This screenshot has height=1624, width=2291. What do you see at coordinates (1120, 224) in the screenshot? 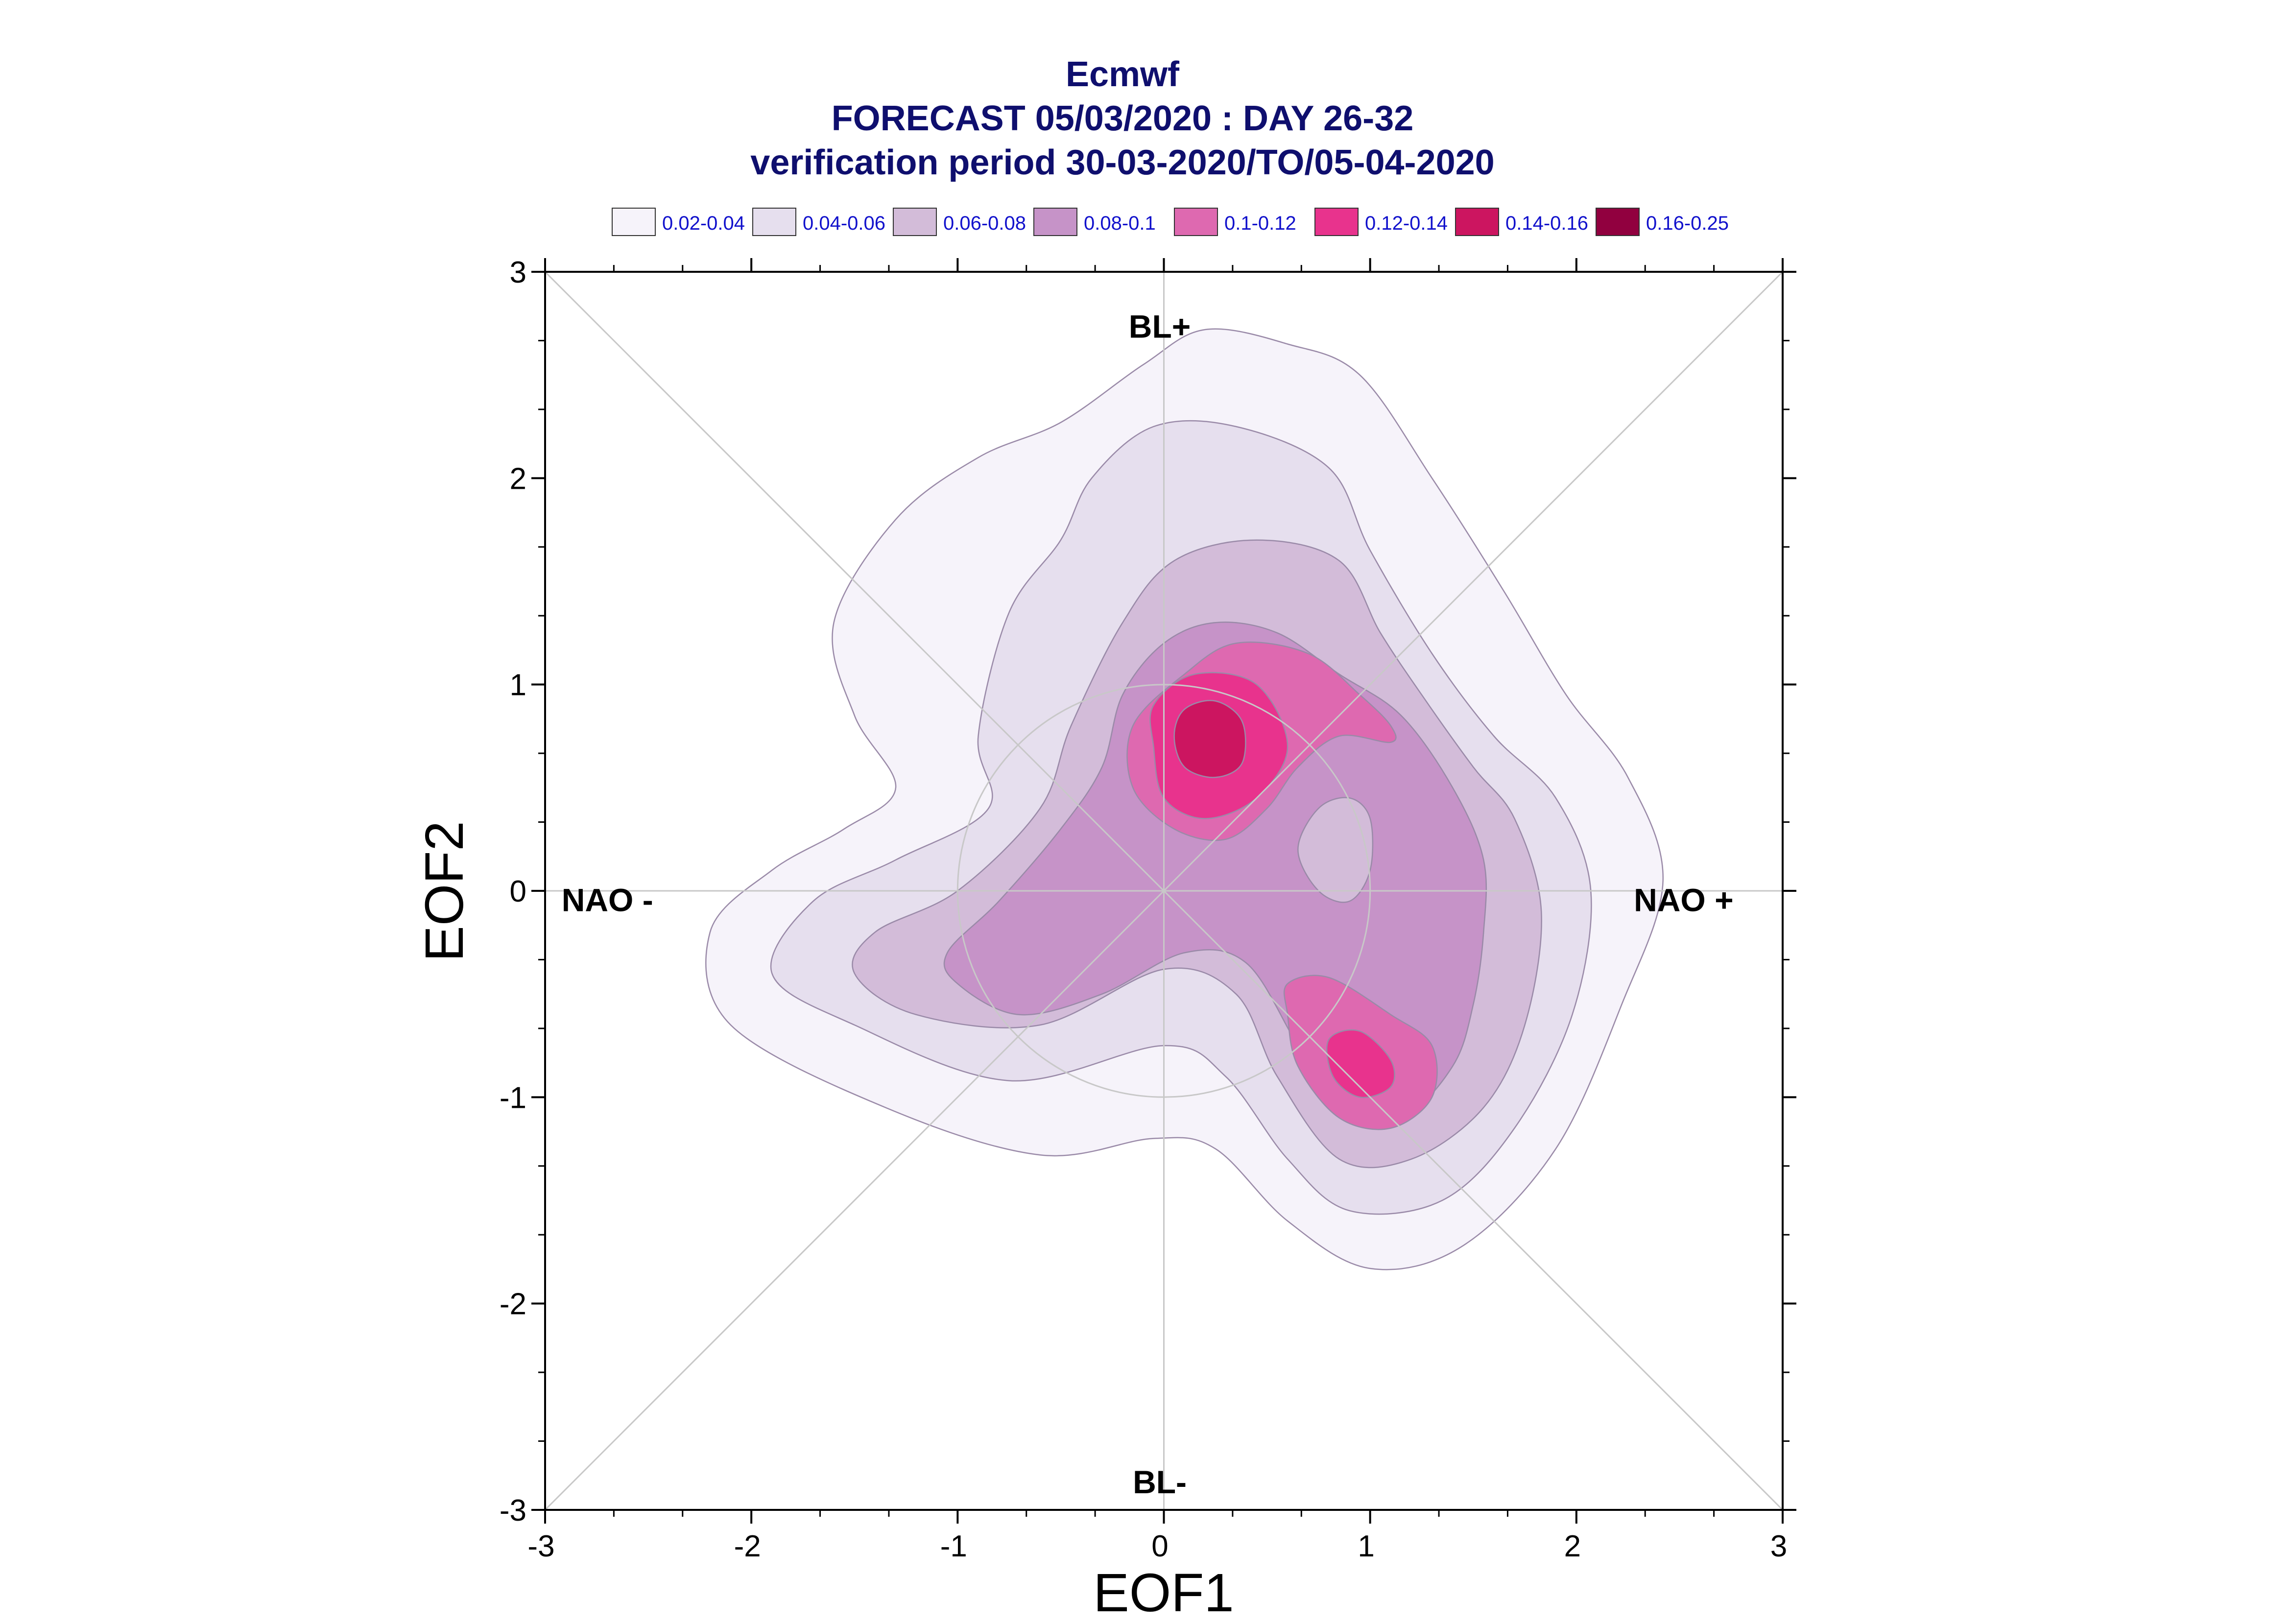
I see `legend-label-0.08-0.1: 0.08-0.1` at bounding box center [1120, 224].